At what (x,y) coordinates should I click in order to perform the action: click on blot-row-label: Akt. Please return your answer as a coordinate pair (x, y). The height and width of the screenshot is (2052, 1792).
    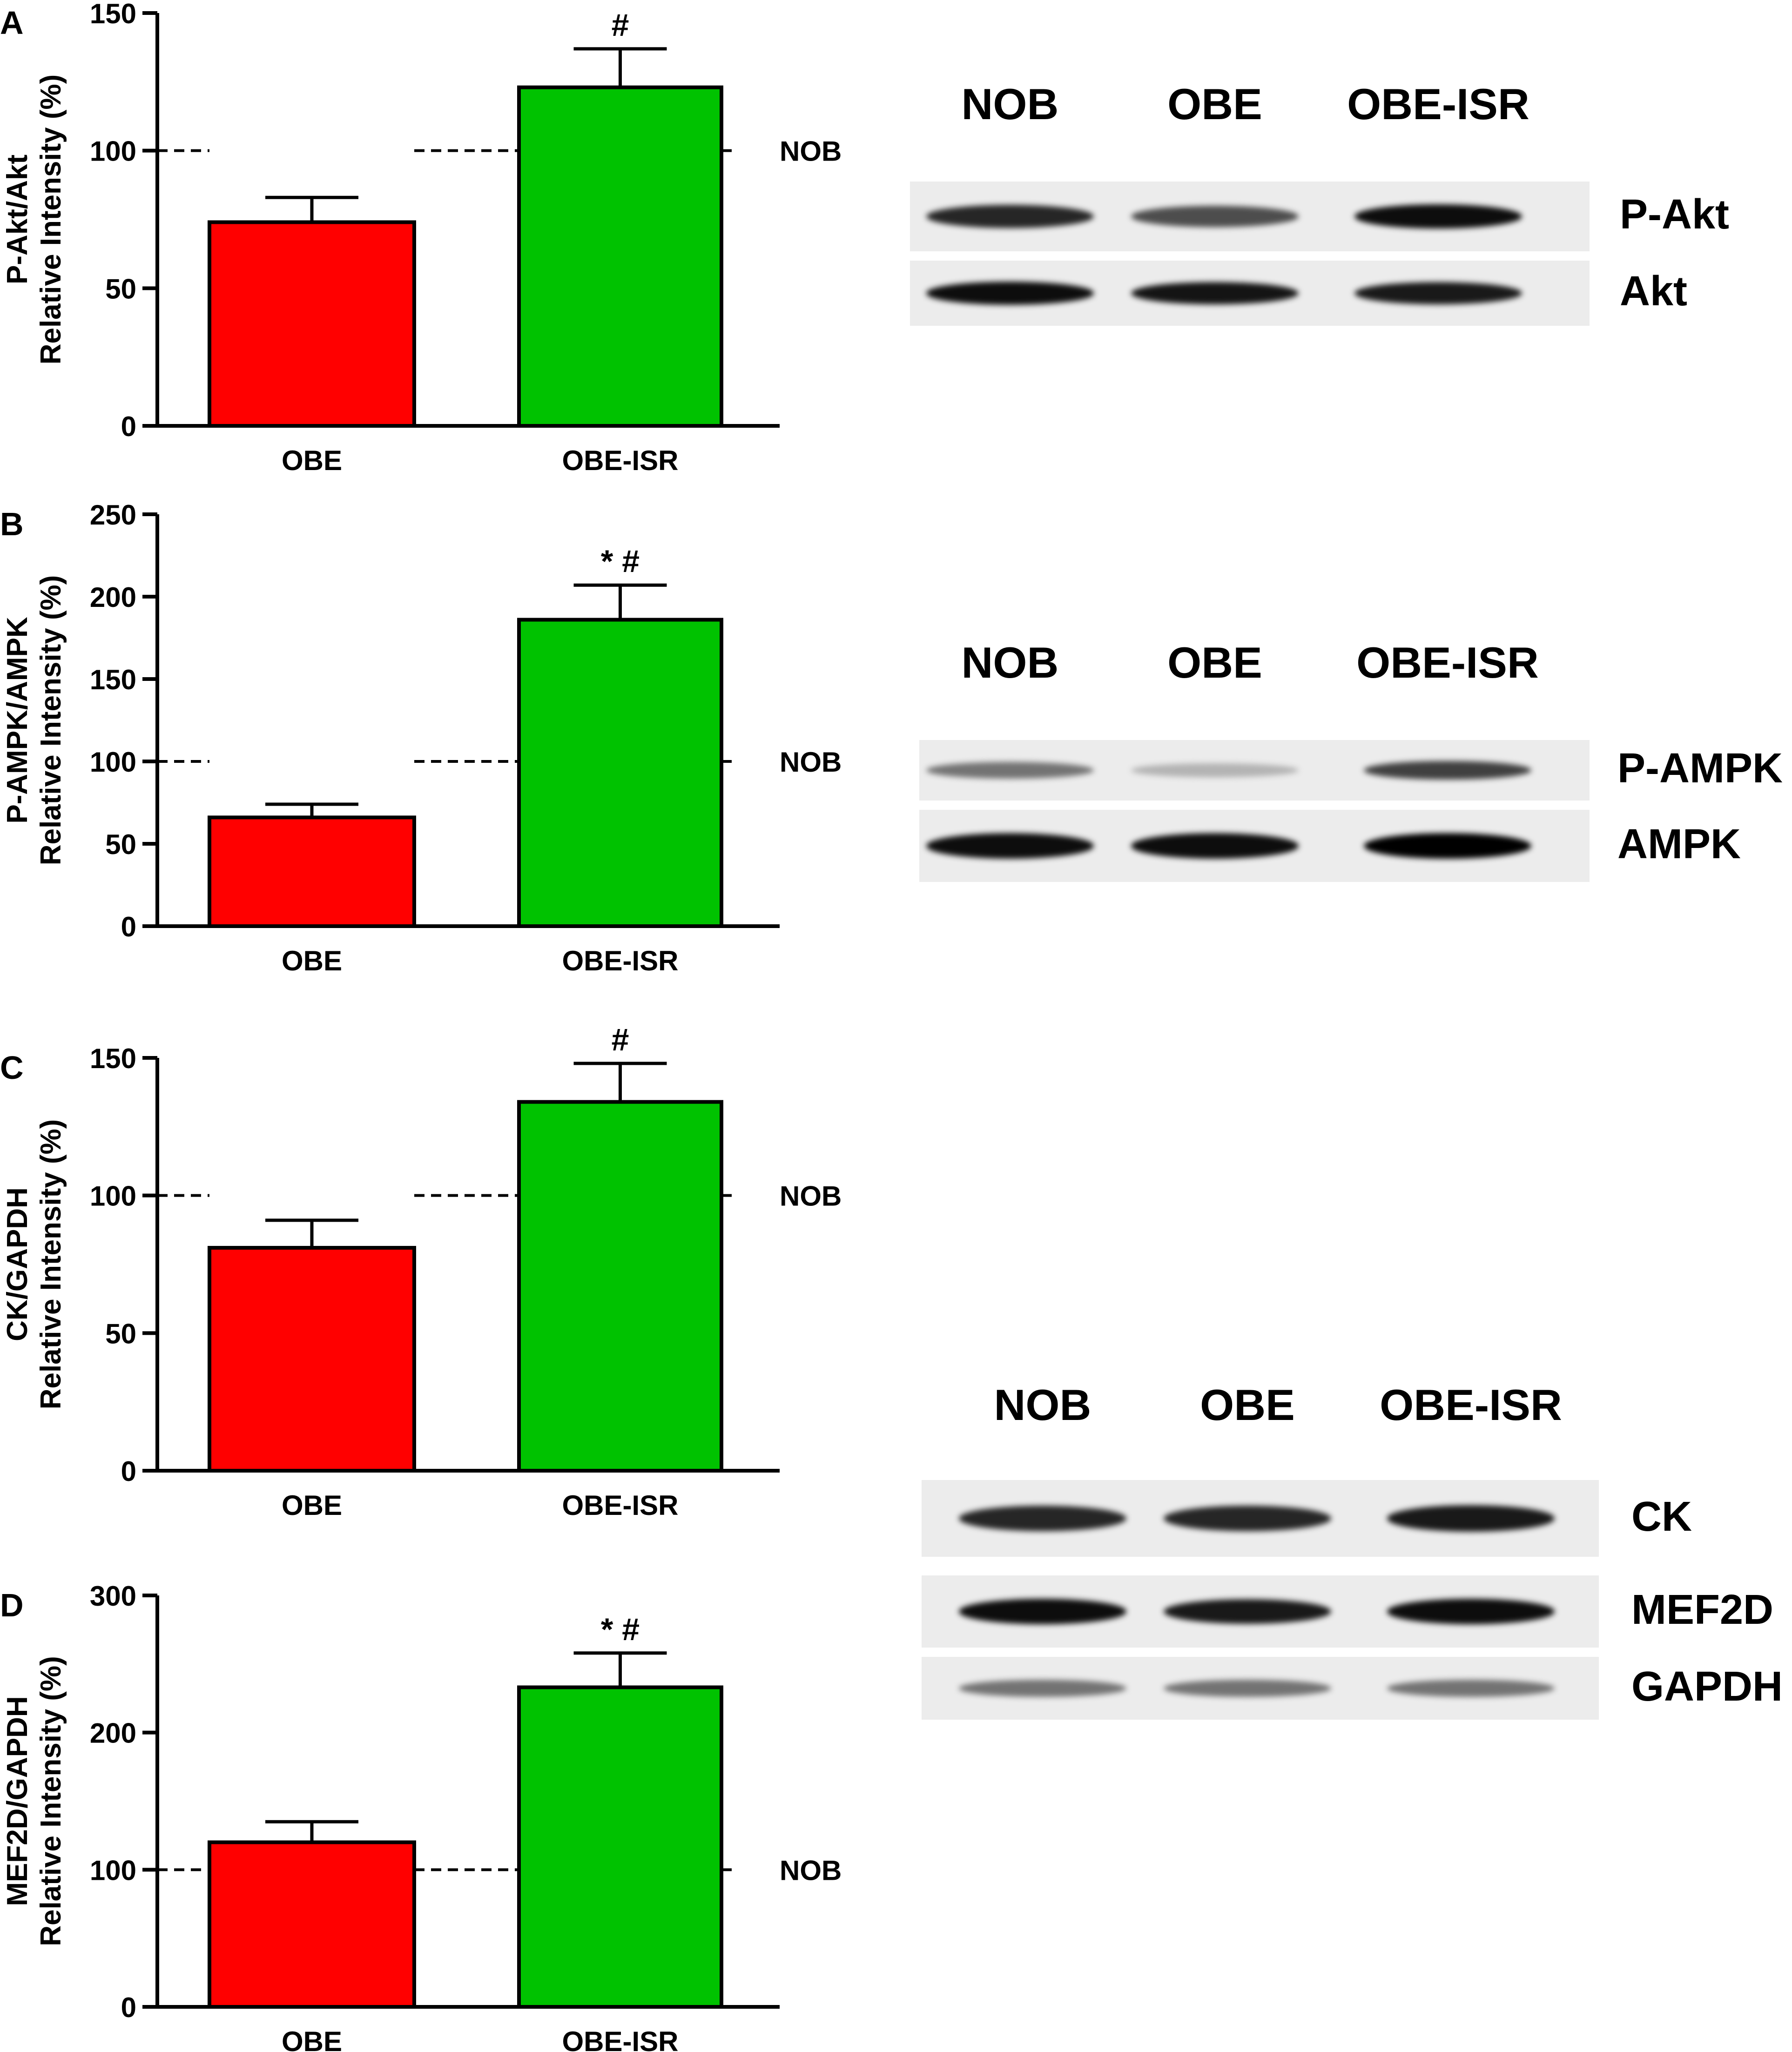
    Looking at the image, I should click on (1654, 291).